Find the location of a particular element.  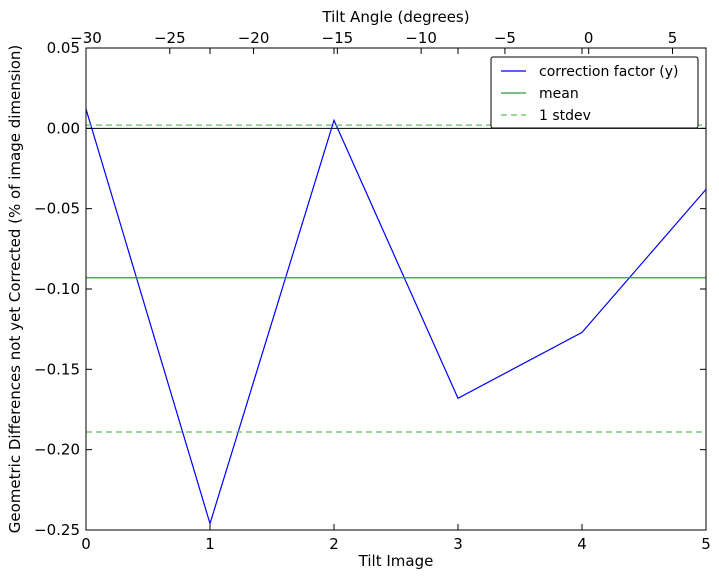

y-tick-label: 0.00 is located at coordinates (63, 128).